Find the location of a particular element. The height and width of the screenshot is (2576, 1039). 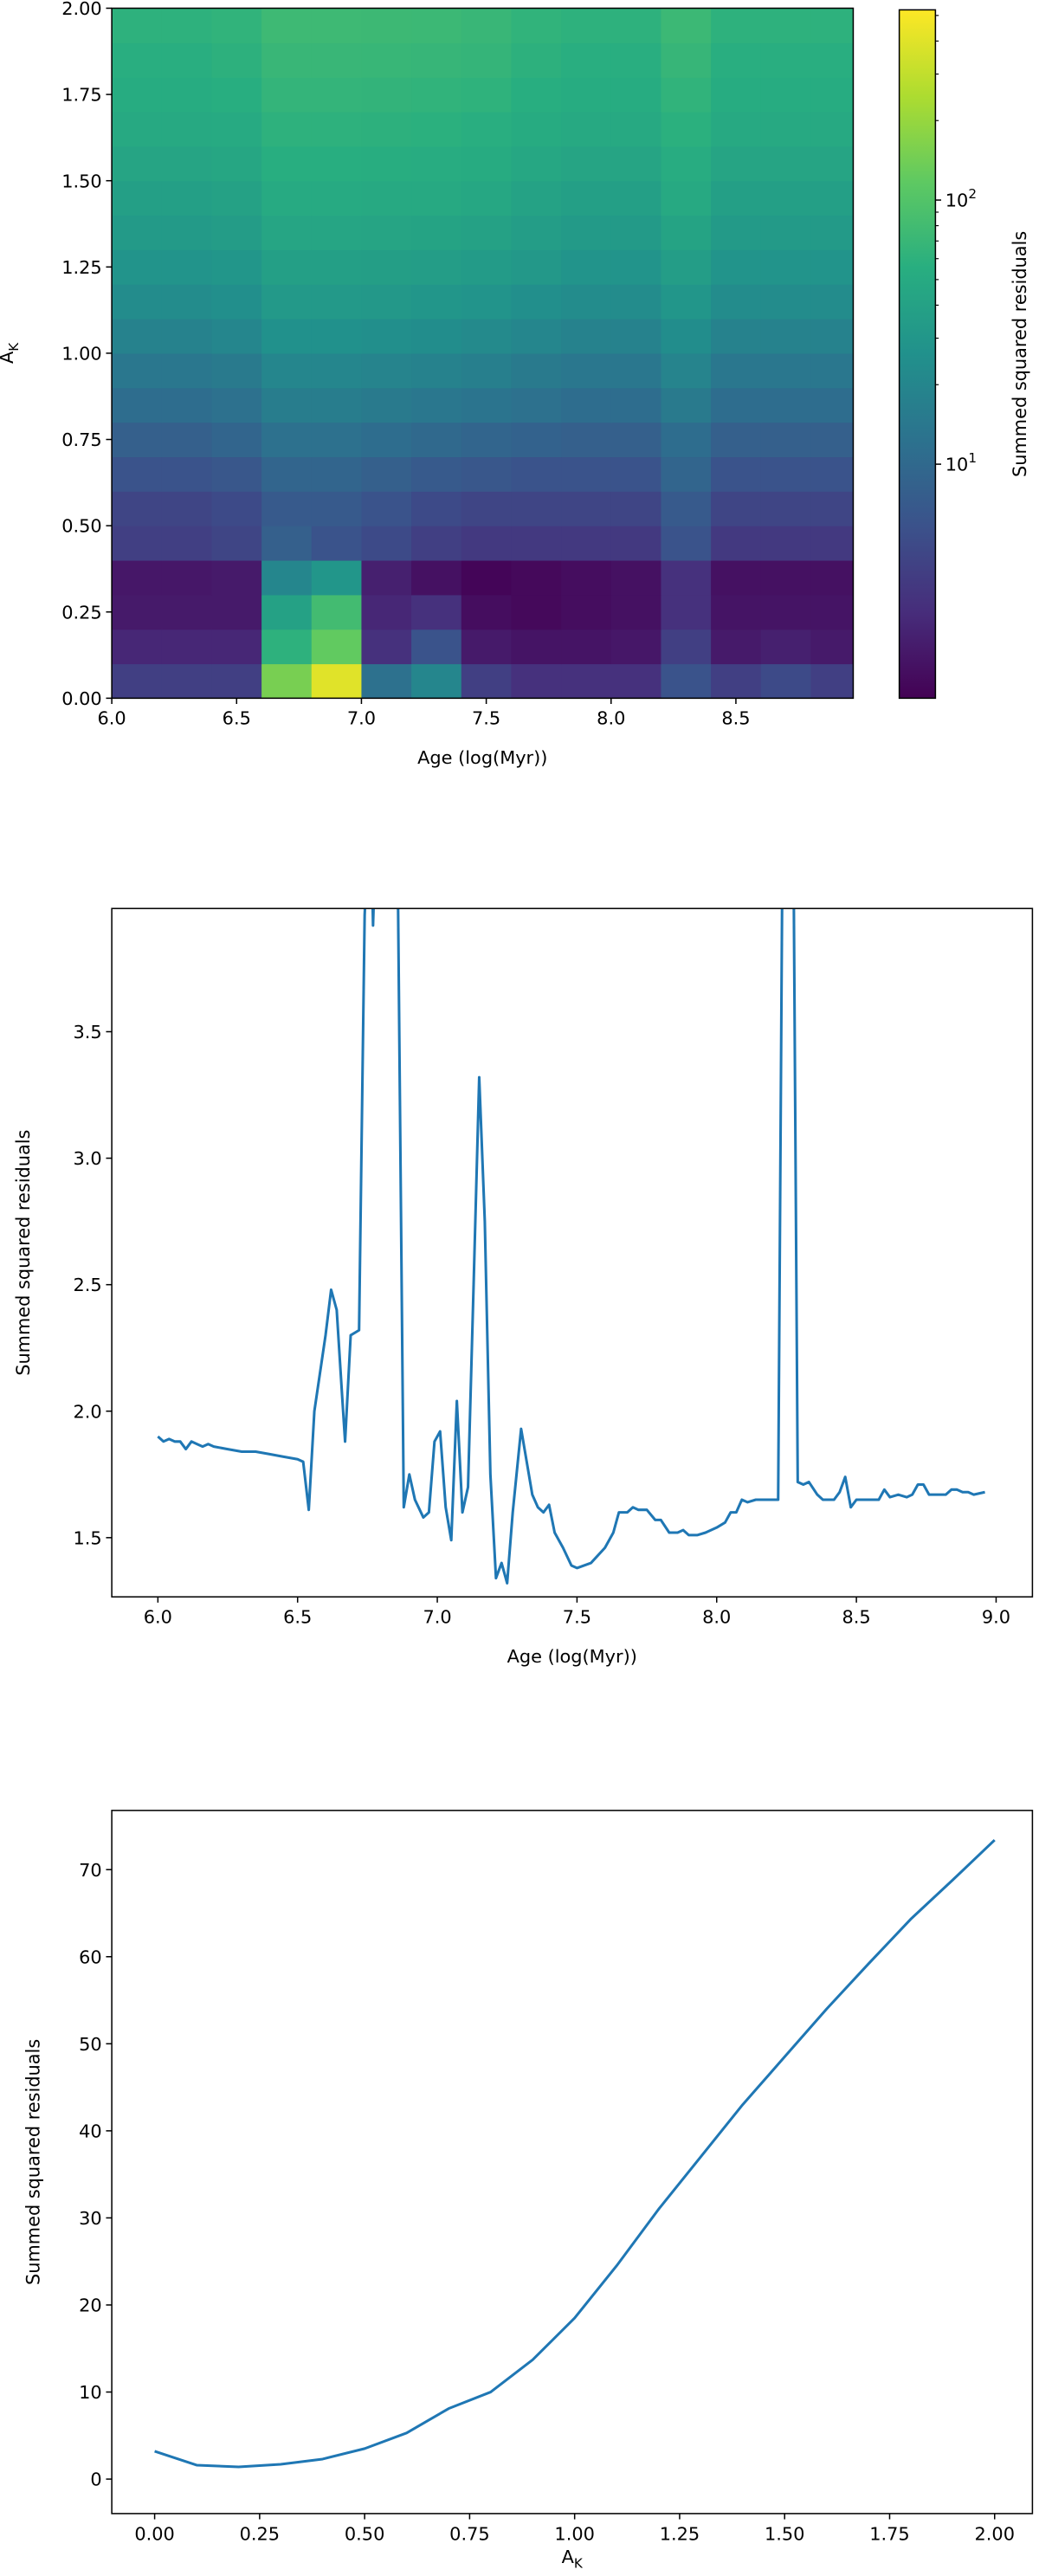

x-tick-label: 8.0 is located at coordinates (611, 718).